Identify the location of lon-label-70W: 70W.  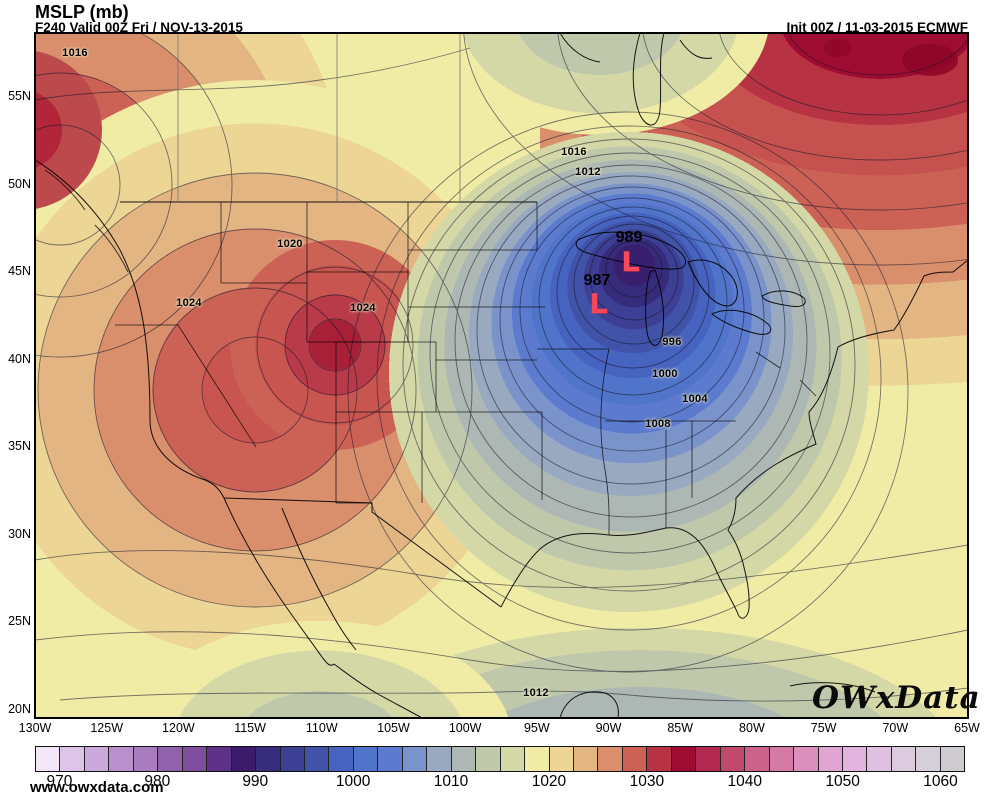
(895, 728).